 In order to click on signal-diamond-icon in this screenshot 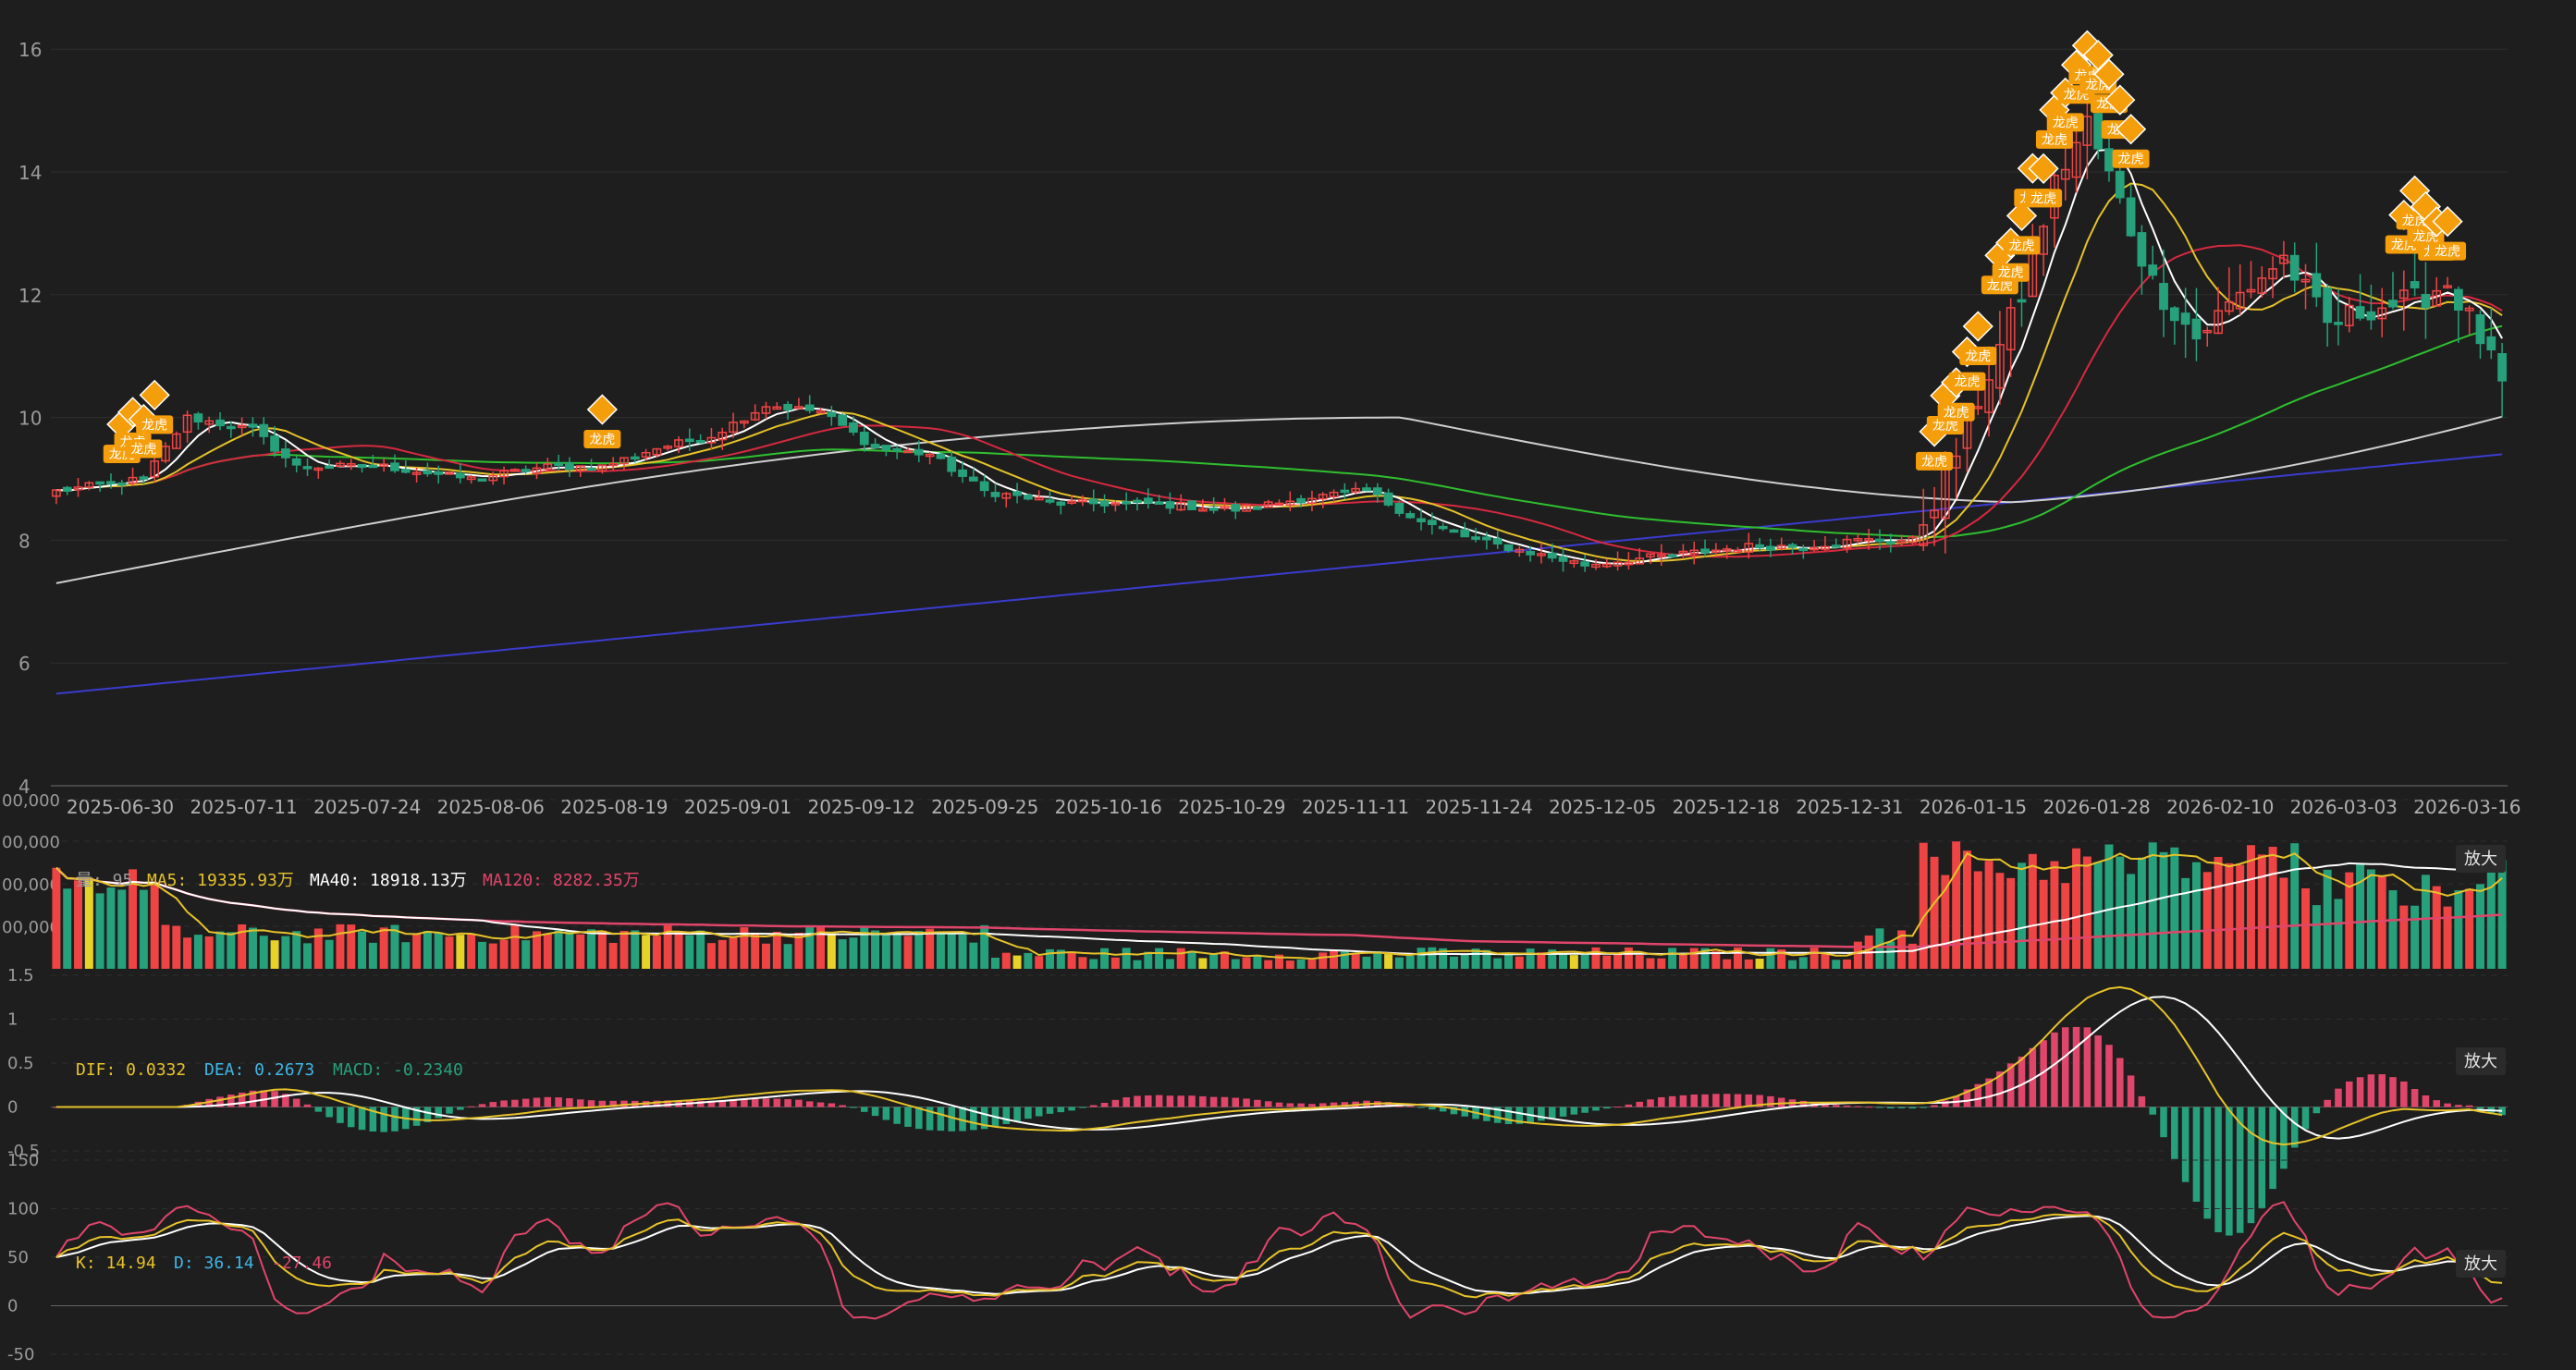, I will do `click(2131, 129)`.